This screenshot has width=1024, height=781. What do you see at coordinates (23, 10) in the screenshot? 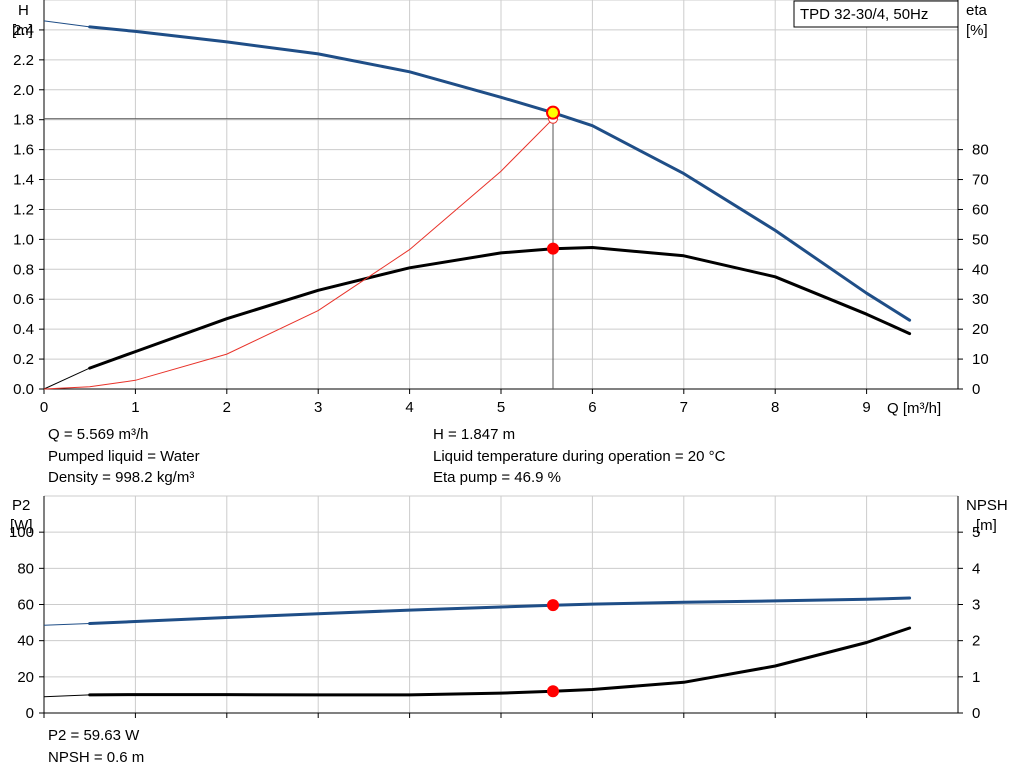
I see `h-axis-label: H` at bounding box center [23, 10].